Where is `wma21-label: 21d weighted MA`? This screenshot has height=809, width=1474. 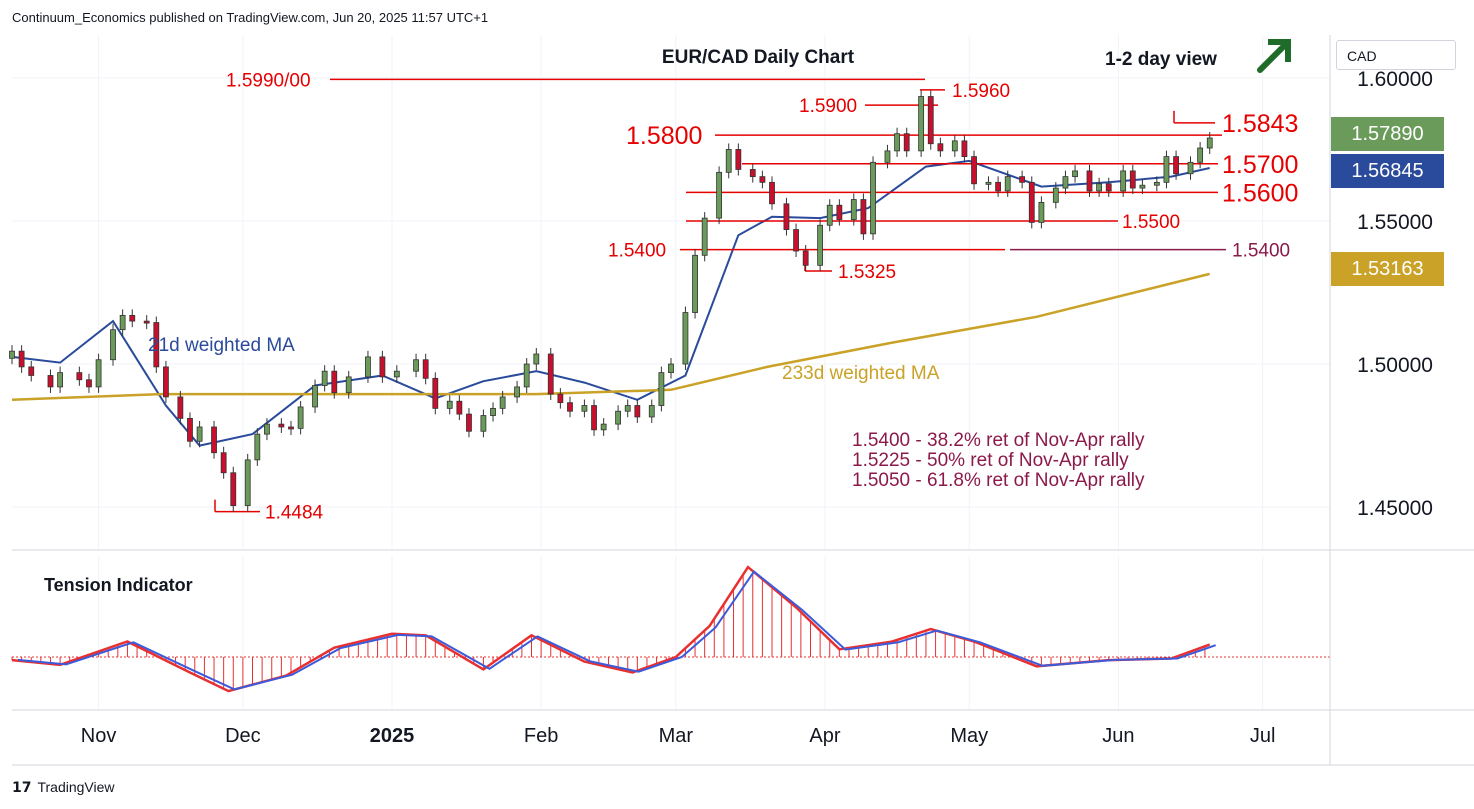 wma21-label: 21d weighted MA is located at coordinates (221, 345).